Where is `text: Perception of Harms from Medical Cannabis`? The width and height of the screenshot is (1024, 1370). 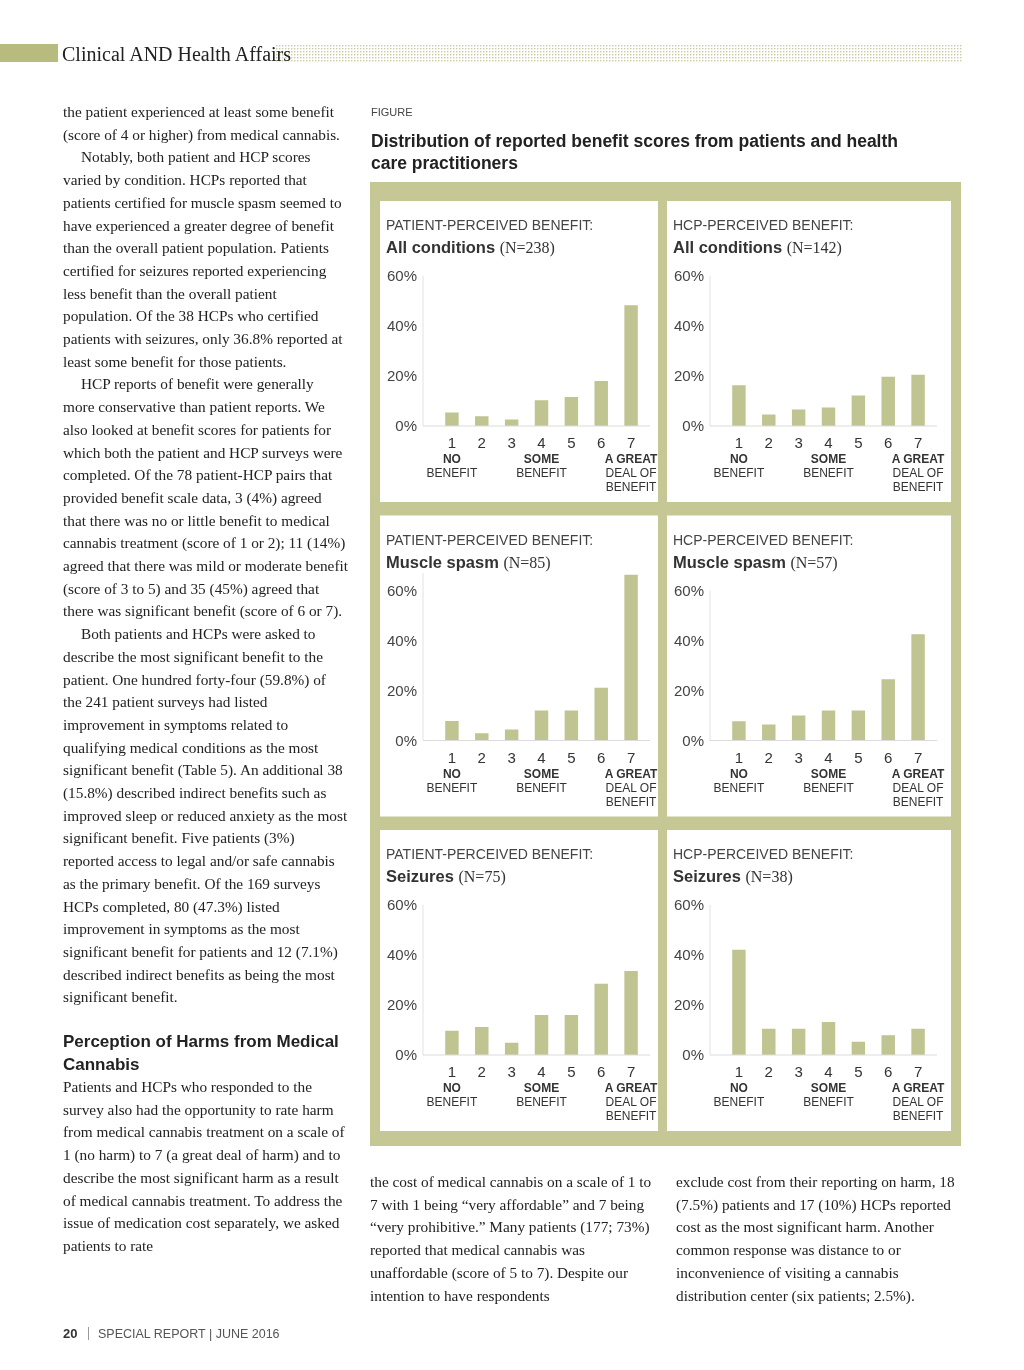 text: Perception of Harms from Medical Cannabis is located at coordinates (201, 1053).